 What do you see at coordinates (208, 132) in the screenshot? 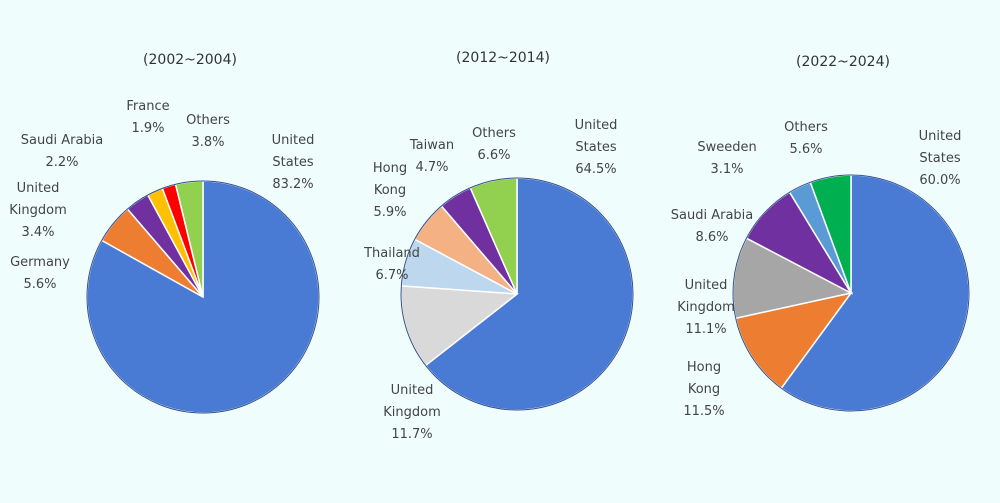
I see `slice-label: Others 3.8%` at bounding box center [208, 132].